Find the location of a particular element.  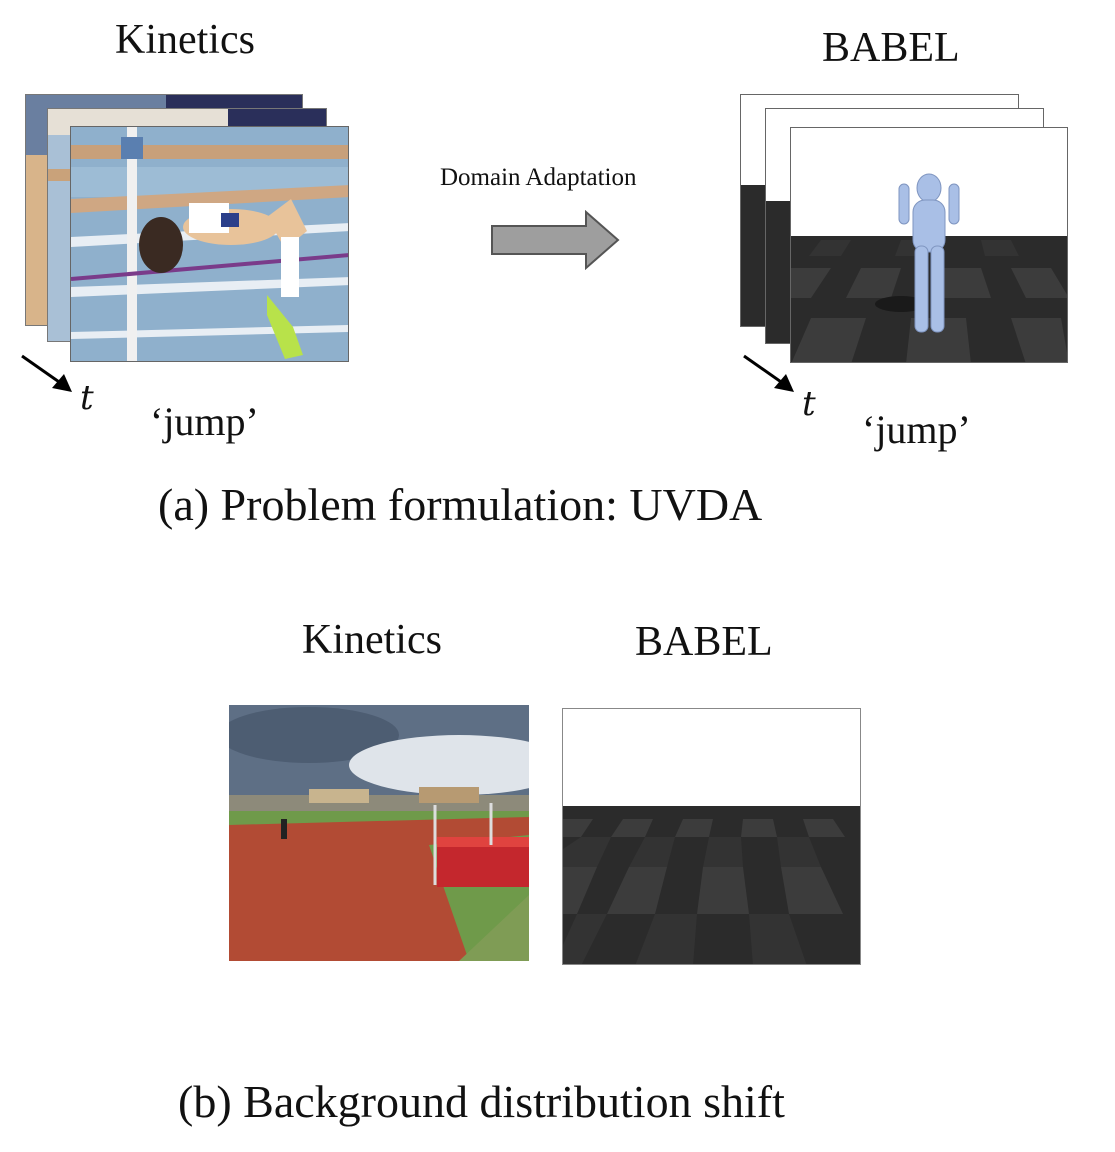

time-arrow-left-icon is located at coordinates (46, 373).